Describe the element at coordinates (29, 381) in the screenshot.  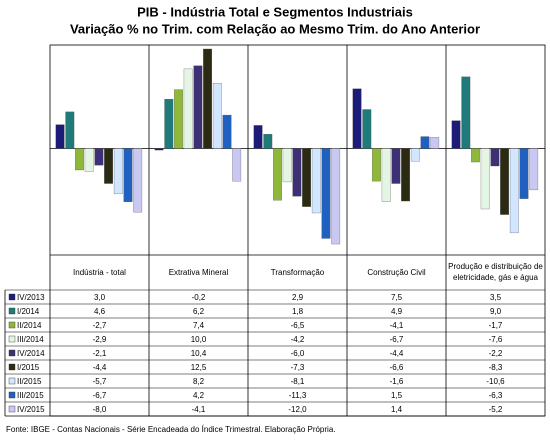
I see `legend-label: II/2015` at that location.